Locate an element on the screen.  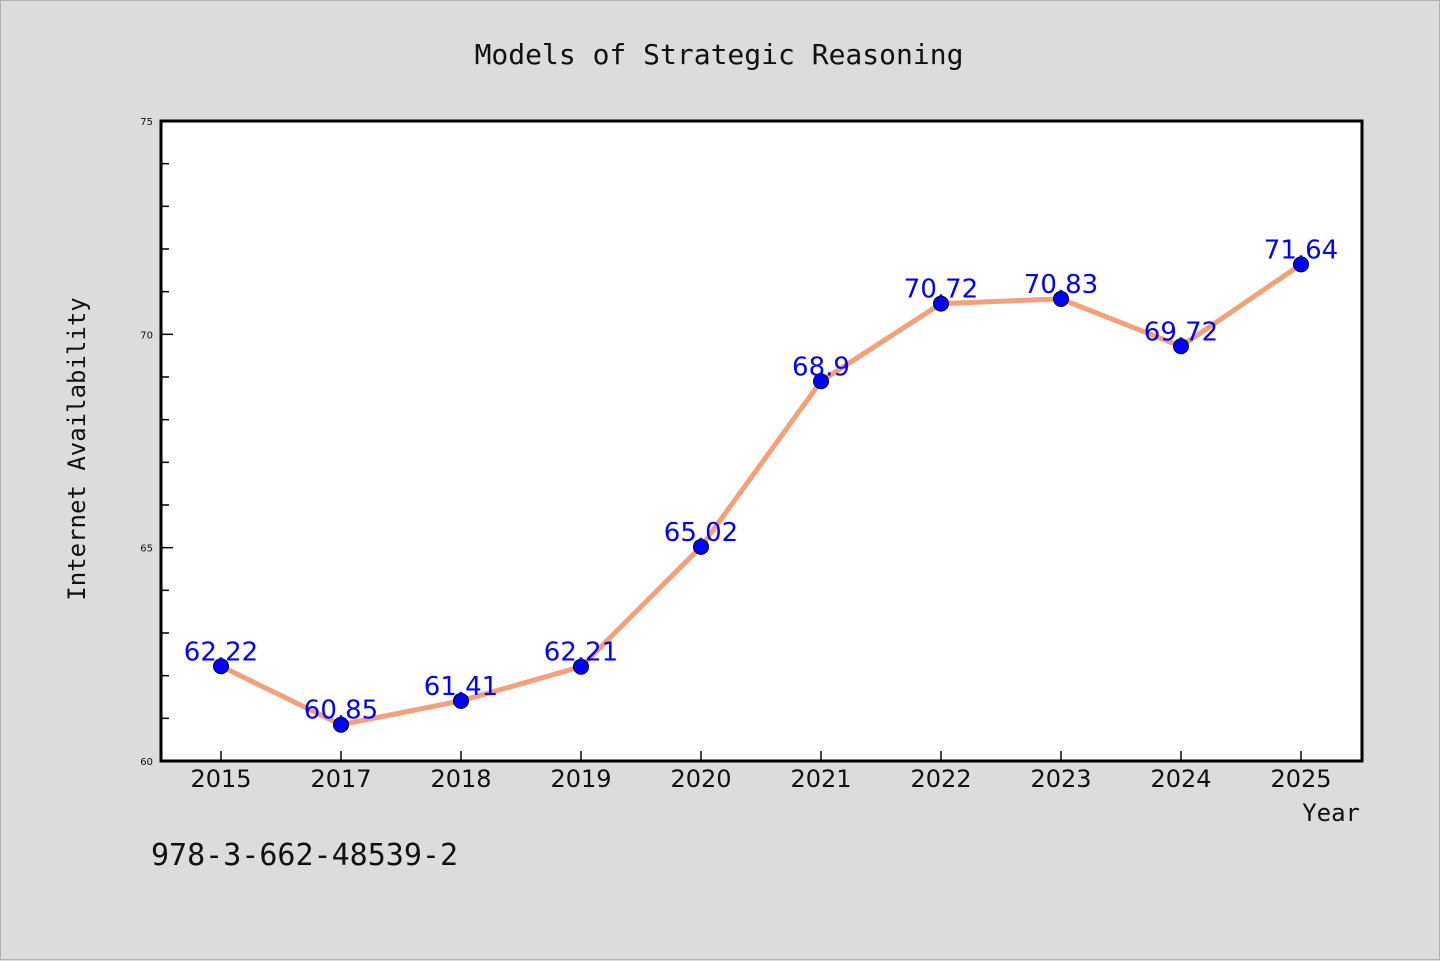
y-tick-label: 65 is located at coordinates (146, 549).